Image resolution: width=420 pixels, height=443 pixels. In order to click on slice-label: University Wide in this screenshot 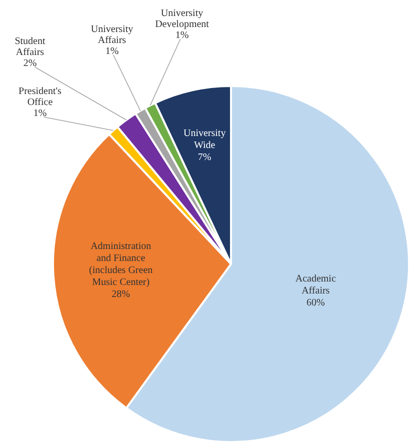, I will do `click(204, 140)`.